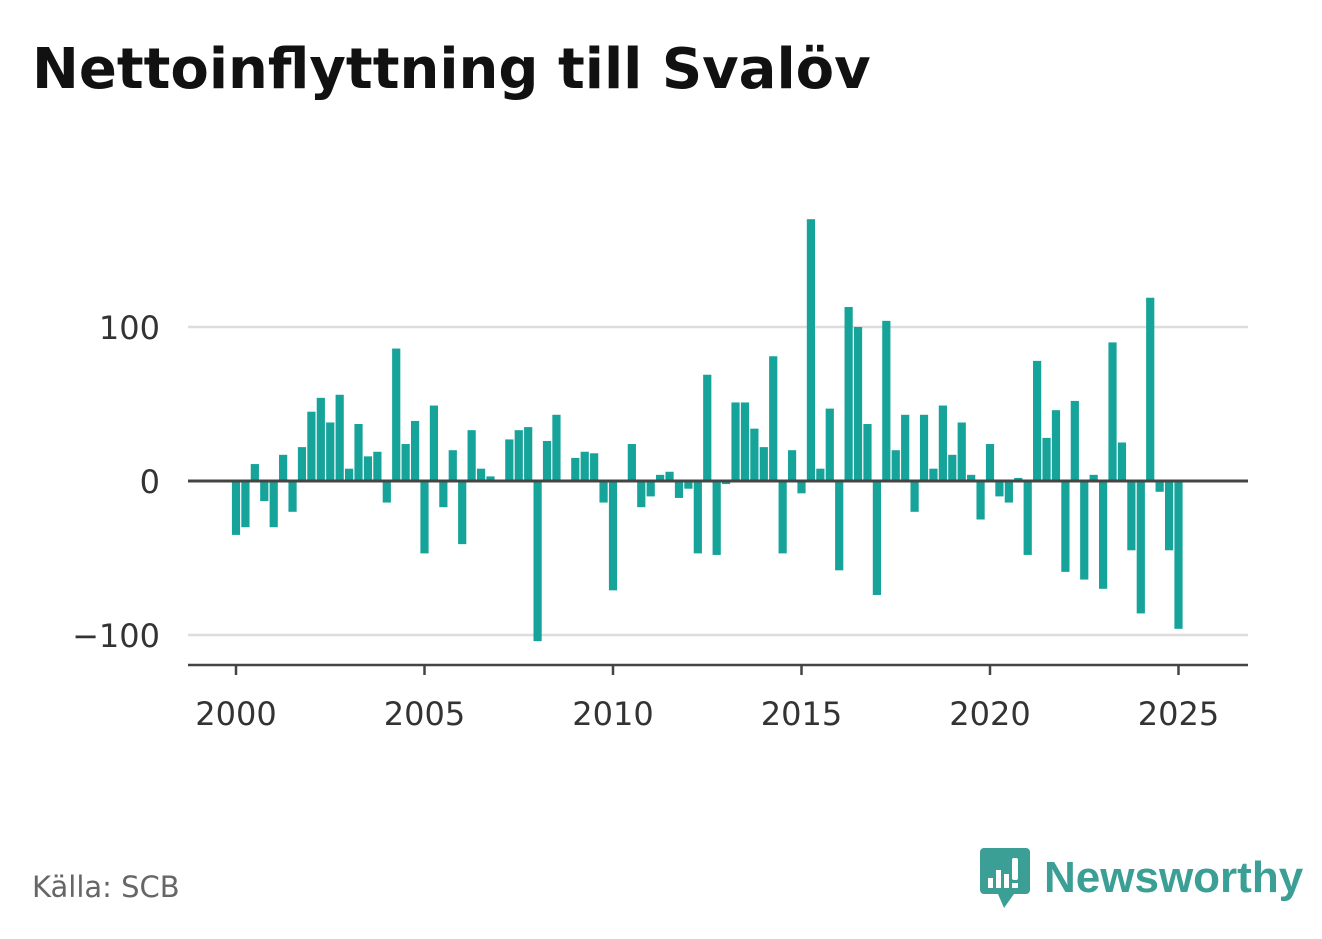 The height and width of the screenshot is (939, 1322). I want to click on y-tick-label: −100, so click(116, 636).